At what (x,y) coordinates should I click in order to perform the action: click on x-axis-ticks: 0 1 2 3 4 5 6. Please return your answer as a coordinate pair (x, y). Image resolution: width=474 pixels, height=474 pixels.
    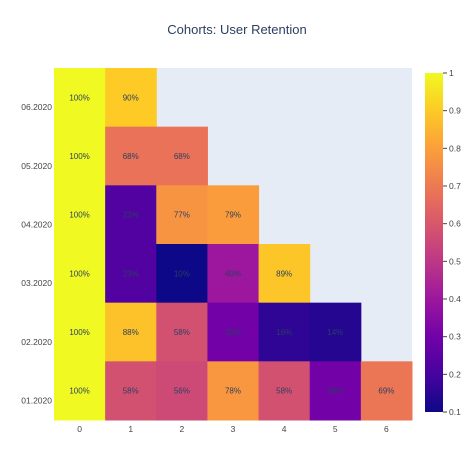
    Looking at the image, I should click on (233, 429).